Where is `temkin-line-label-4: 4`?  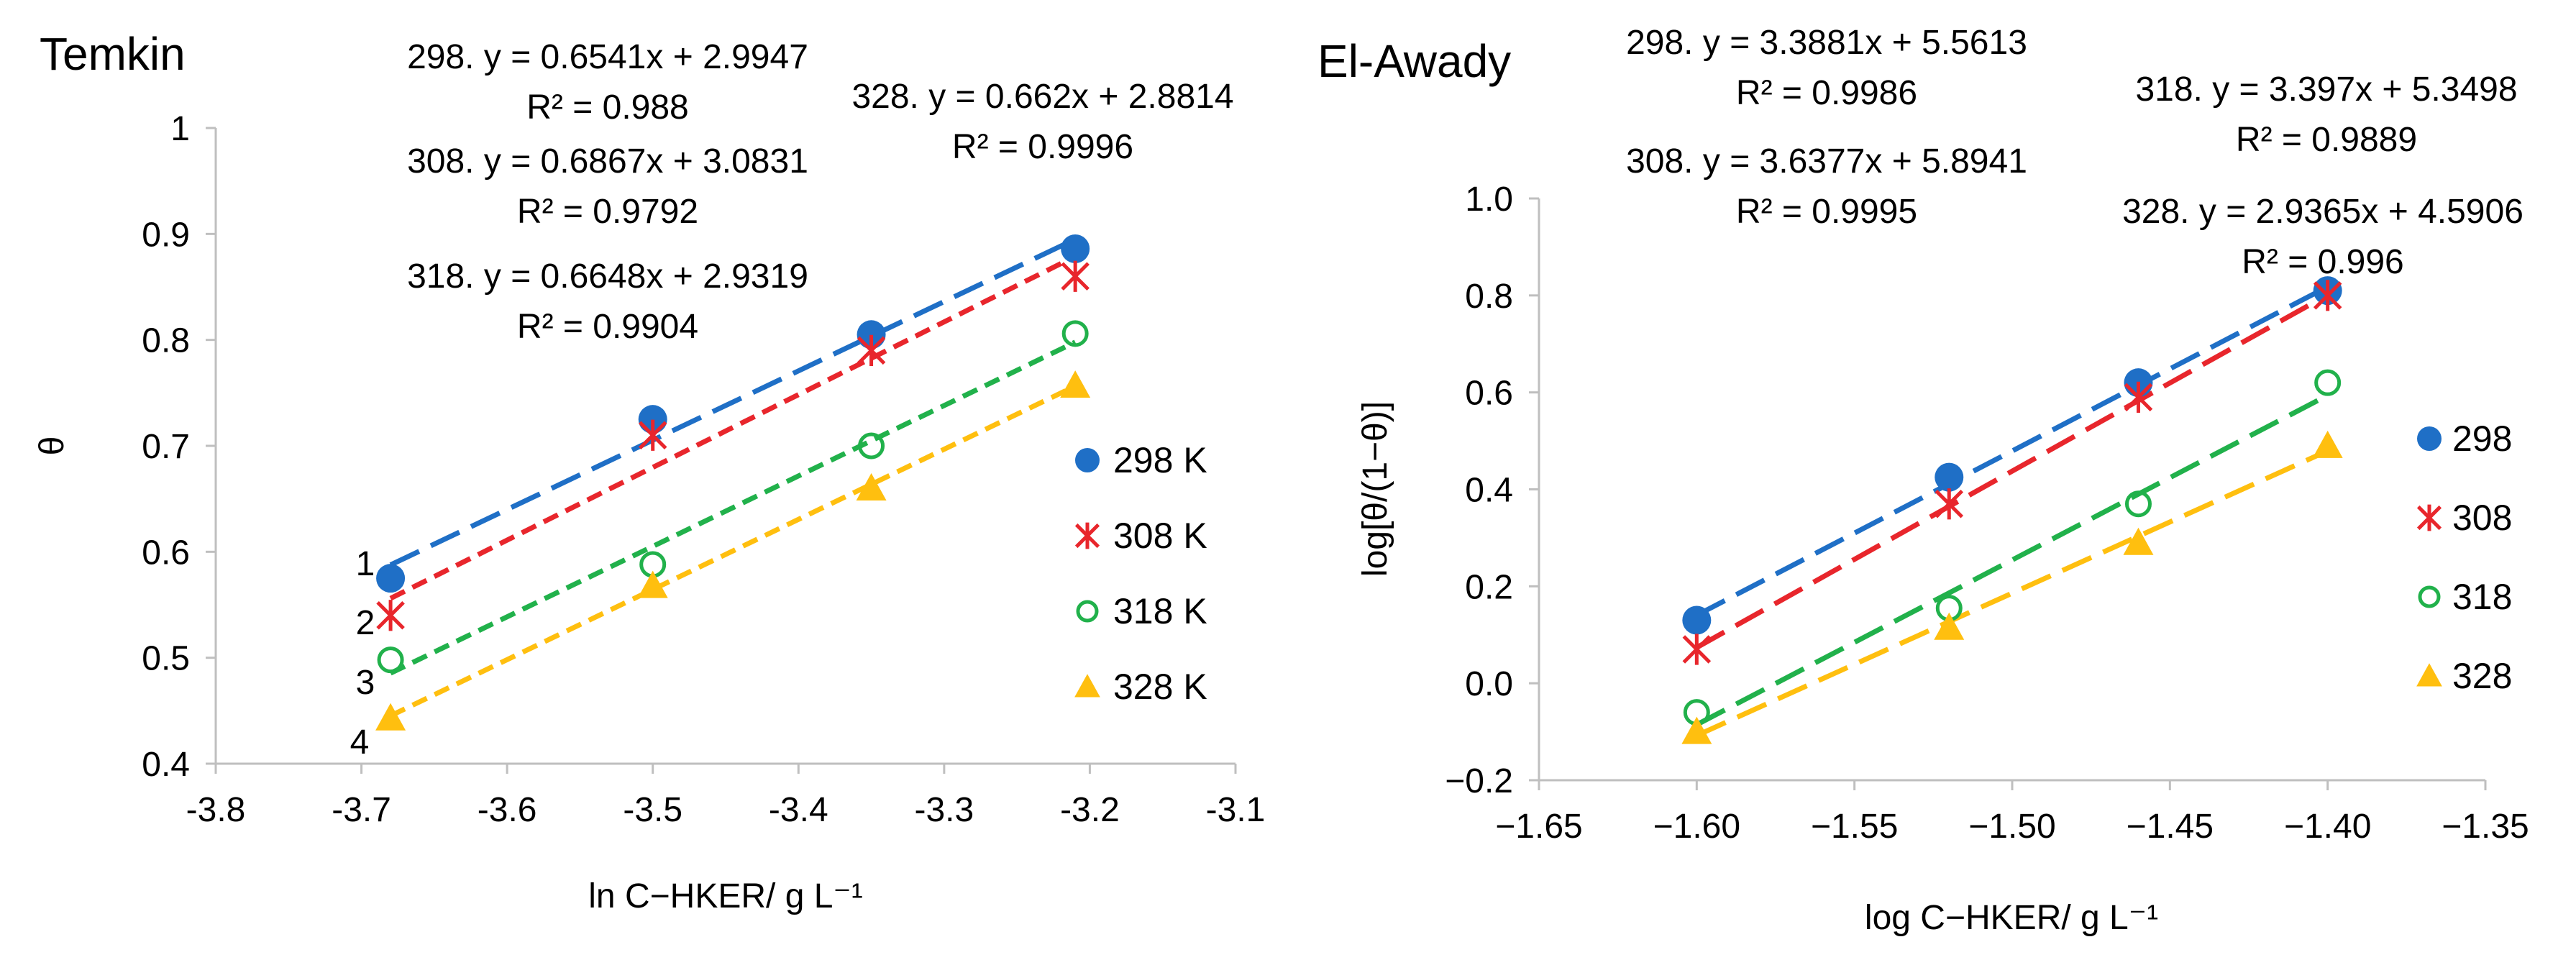
temkin-line-label-4: 4 is located at coordinates (360, 742).